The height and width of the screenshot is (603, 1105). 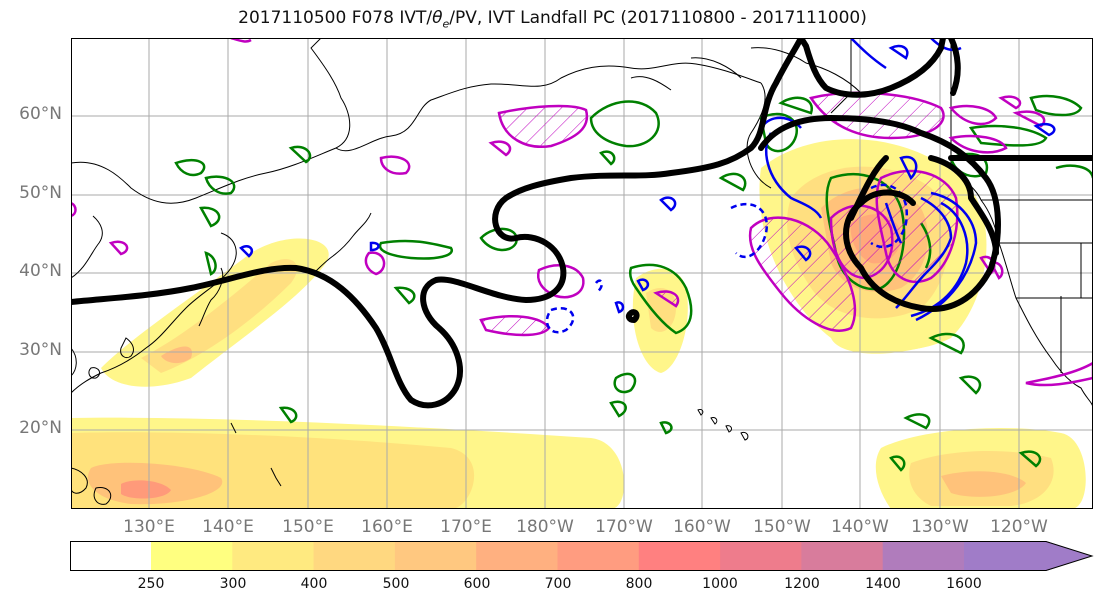 I want to click on colorbar-tick-label: 1200, so click(x=802, y=584).